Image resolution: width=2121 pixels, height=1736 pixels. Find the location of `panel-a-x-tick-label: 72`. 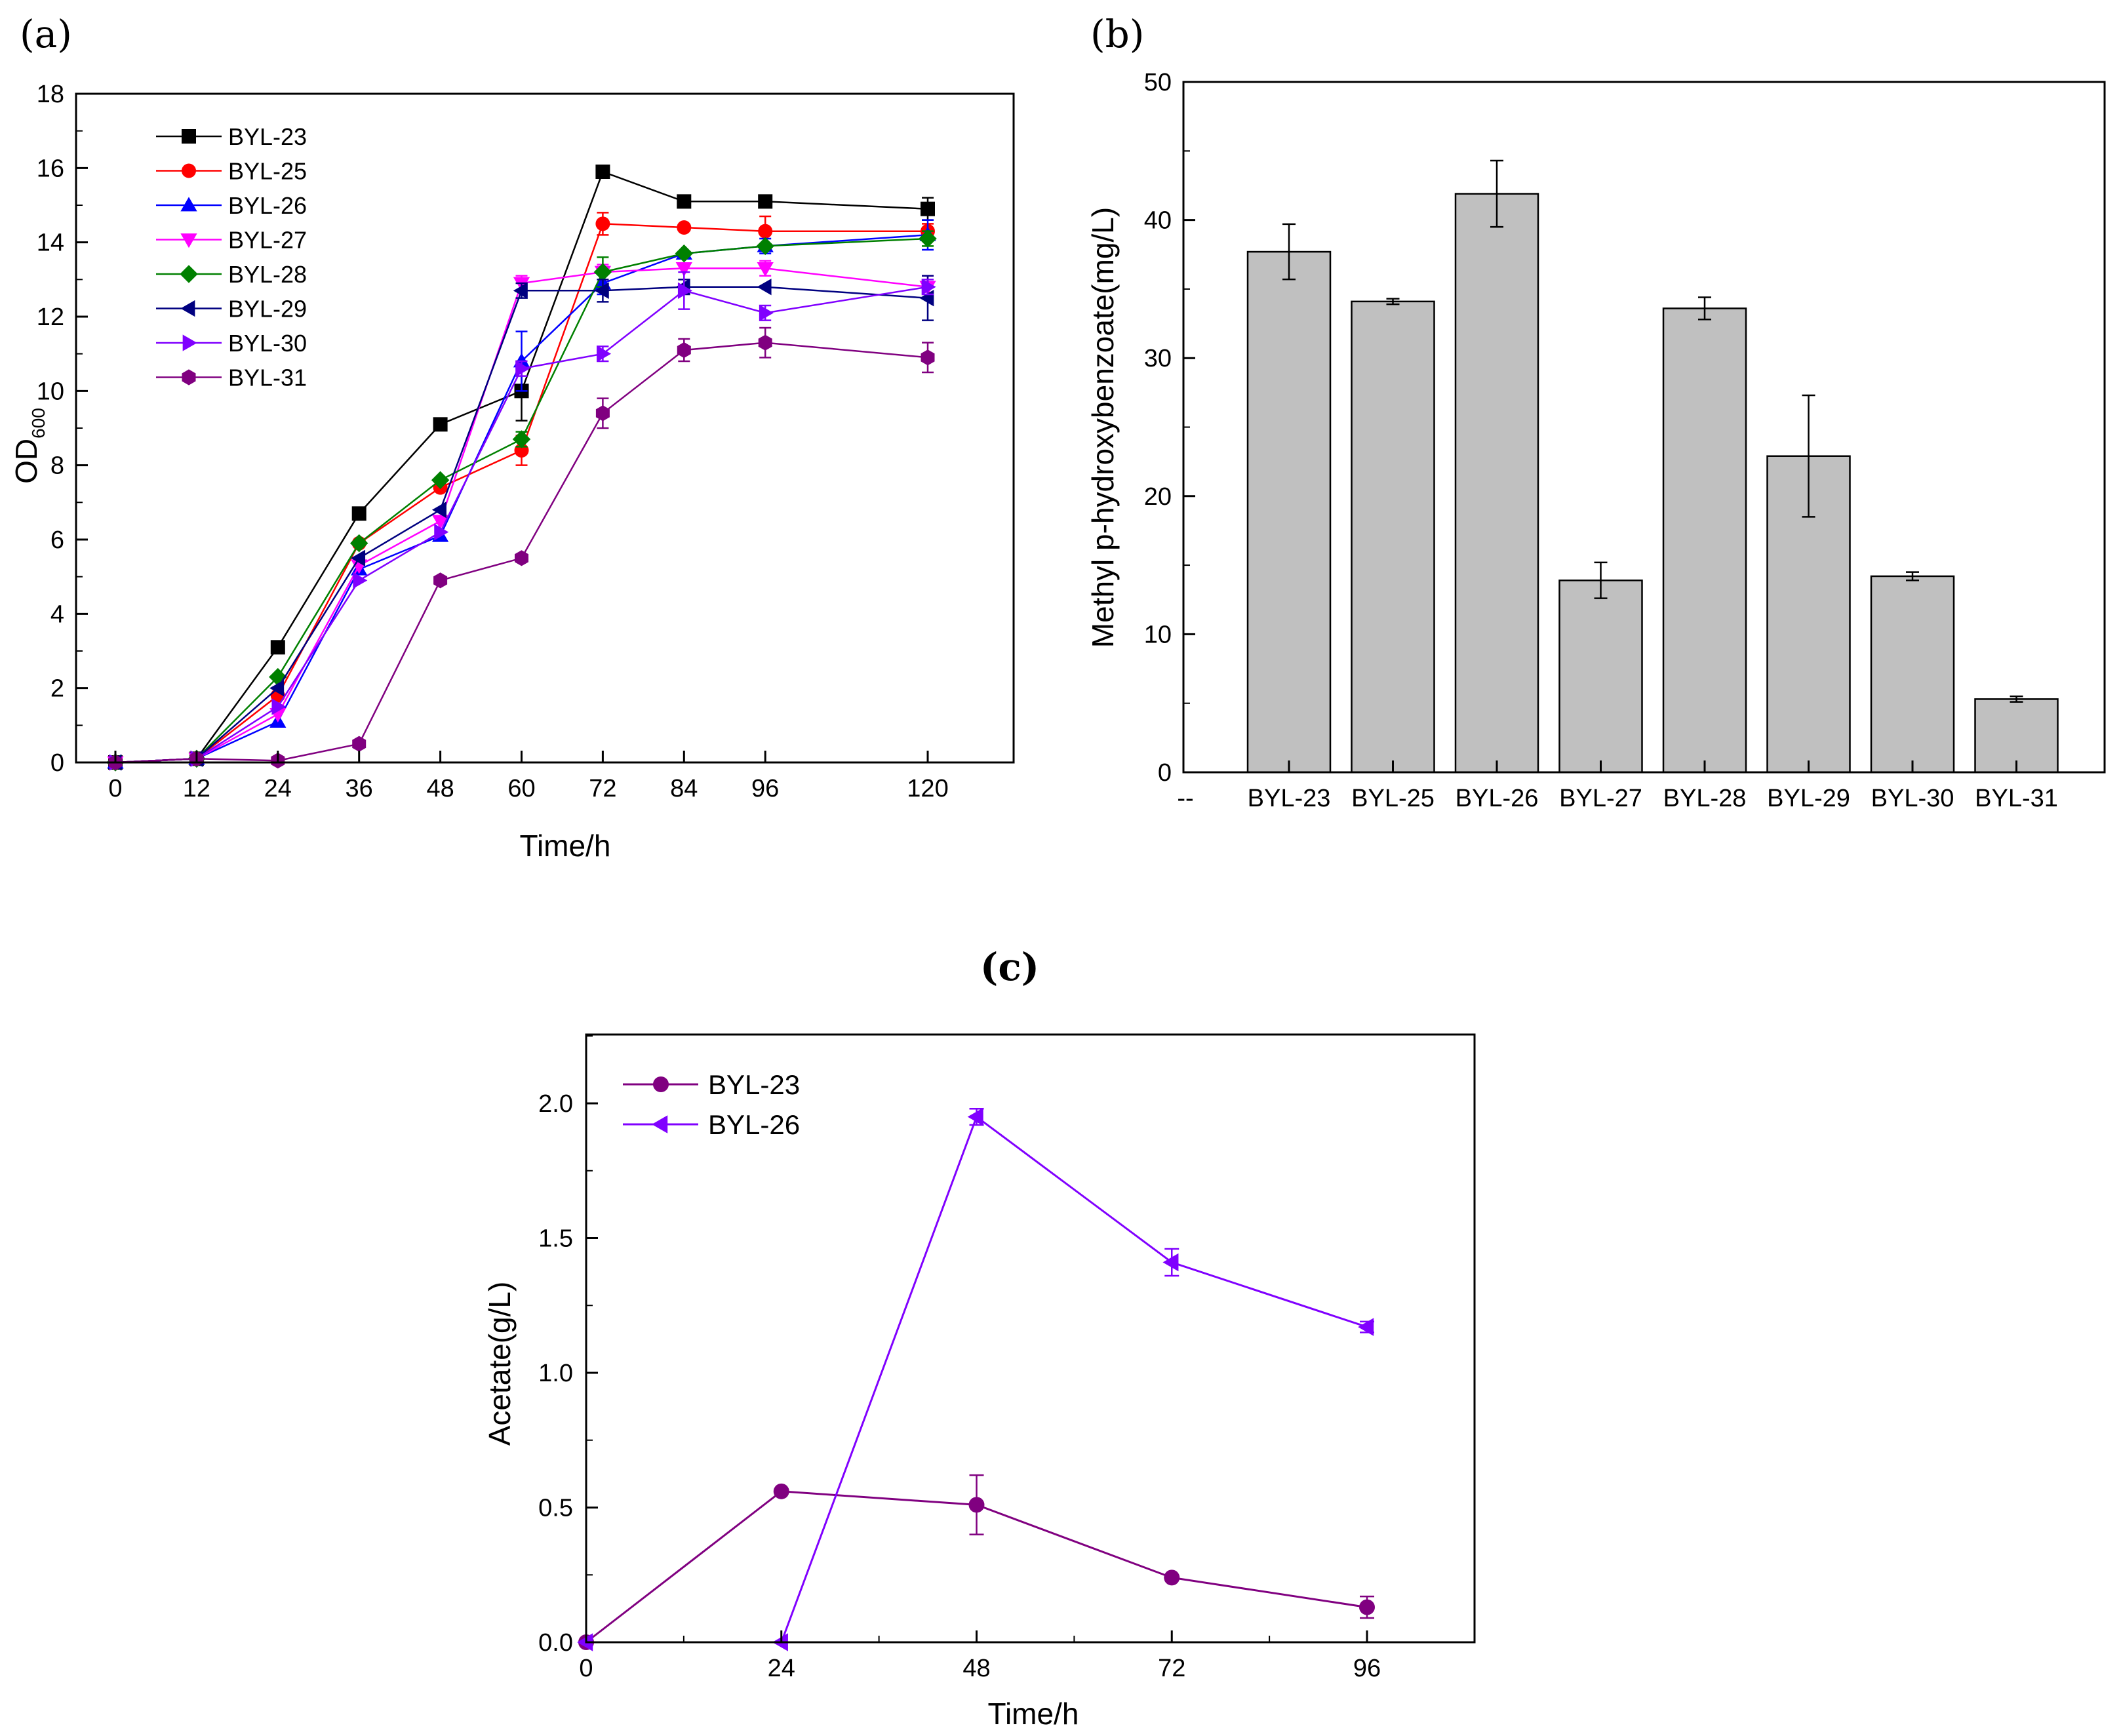

panel-a-x-tick-label: 72 is located at coordinates (602, 788).